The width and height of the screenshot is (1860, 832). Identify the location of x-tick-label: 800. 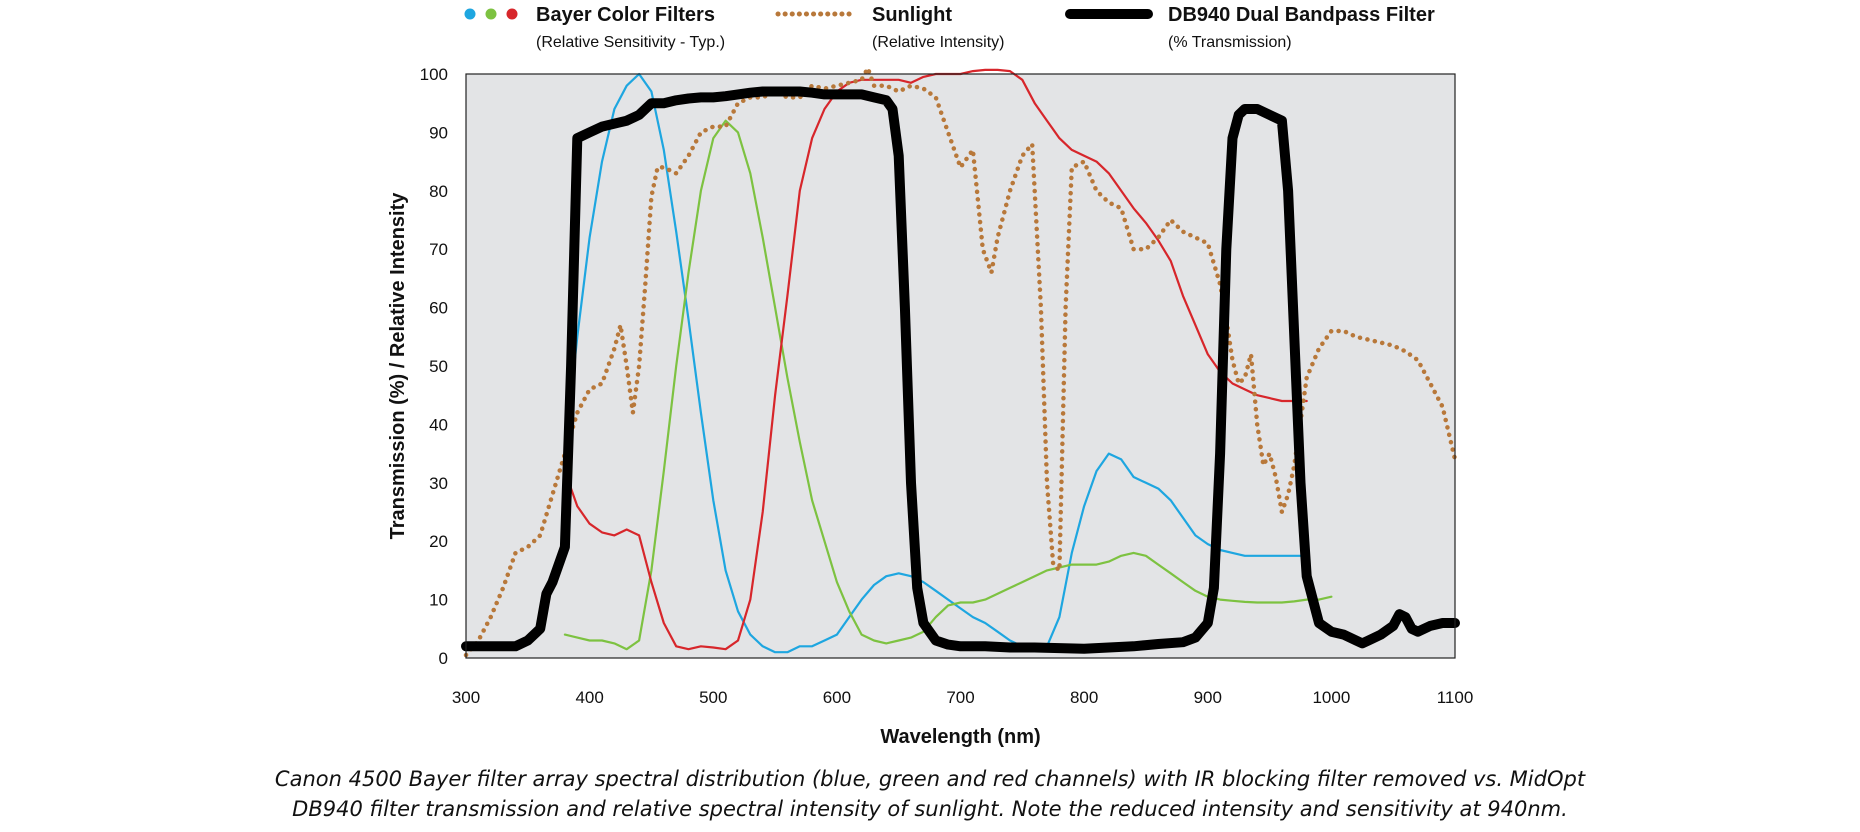
(1084, 697).